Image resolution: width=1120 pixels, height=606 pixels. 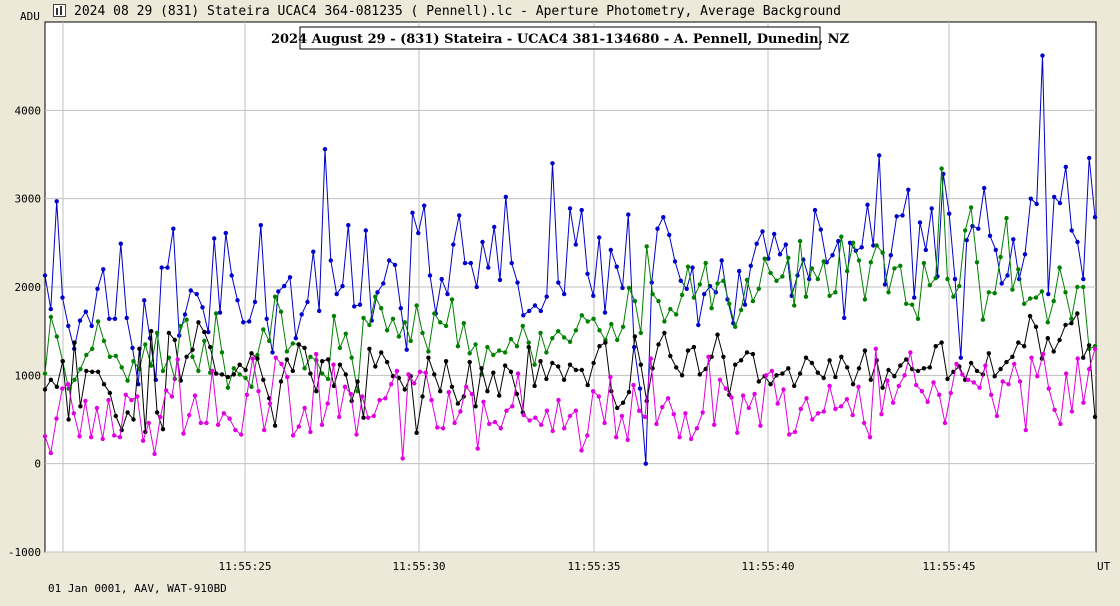 What do you see at coordinates (59, 10) in the screenshot?
I see `chart-app-icon` at bounding box center [59, 10].